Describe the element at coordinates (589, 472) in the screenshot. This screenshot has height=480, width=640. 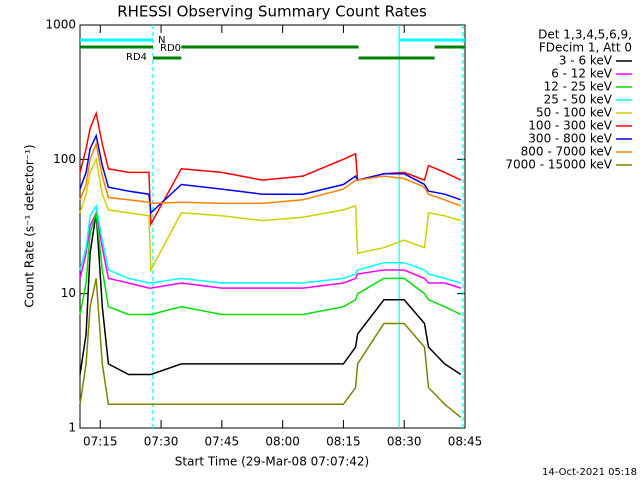
I see `footer: 14-Oct-2021 05:18` at that location.